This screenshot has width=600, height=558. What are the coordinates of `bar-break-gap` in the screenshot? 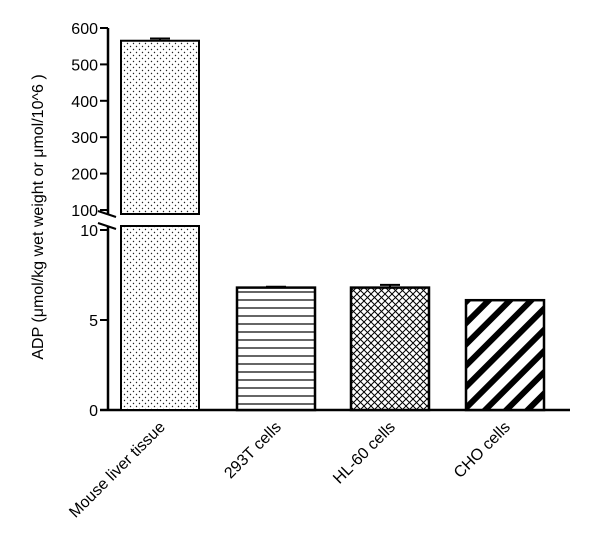 It's located at (160, 220).